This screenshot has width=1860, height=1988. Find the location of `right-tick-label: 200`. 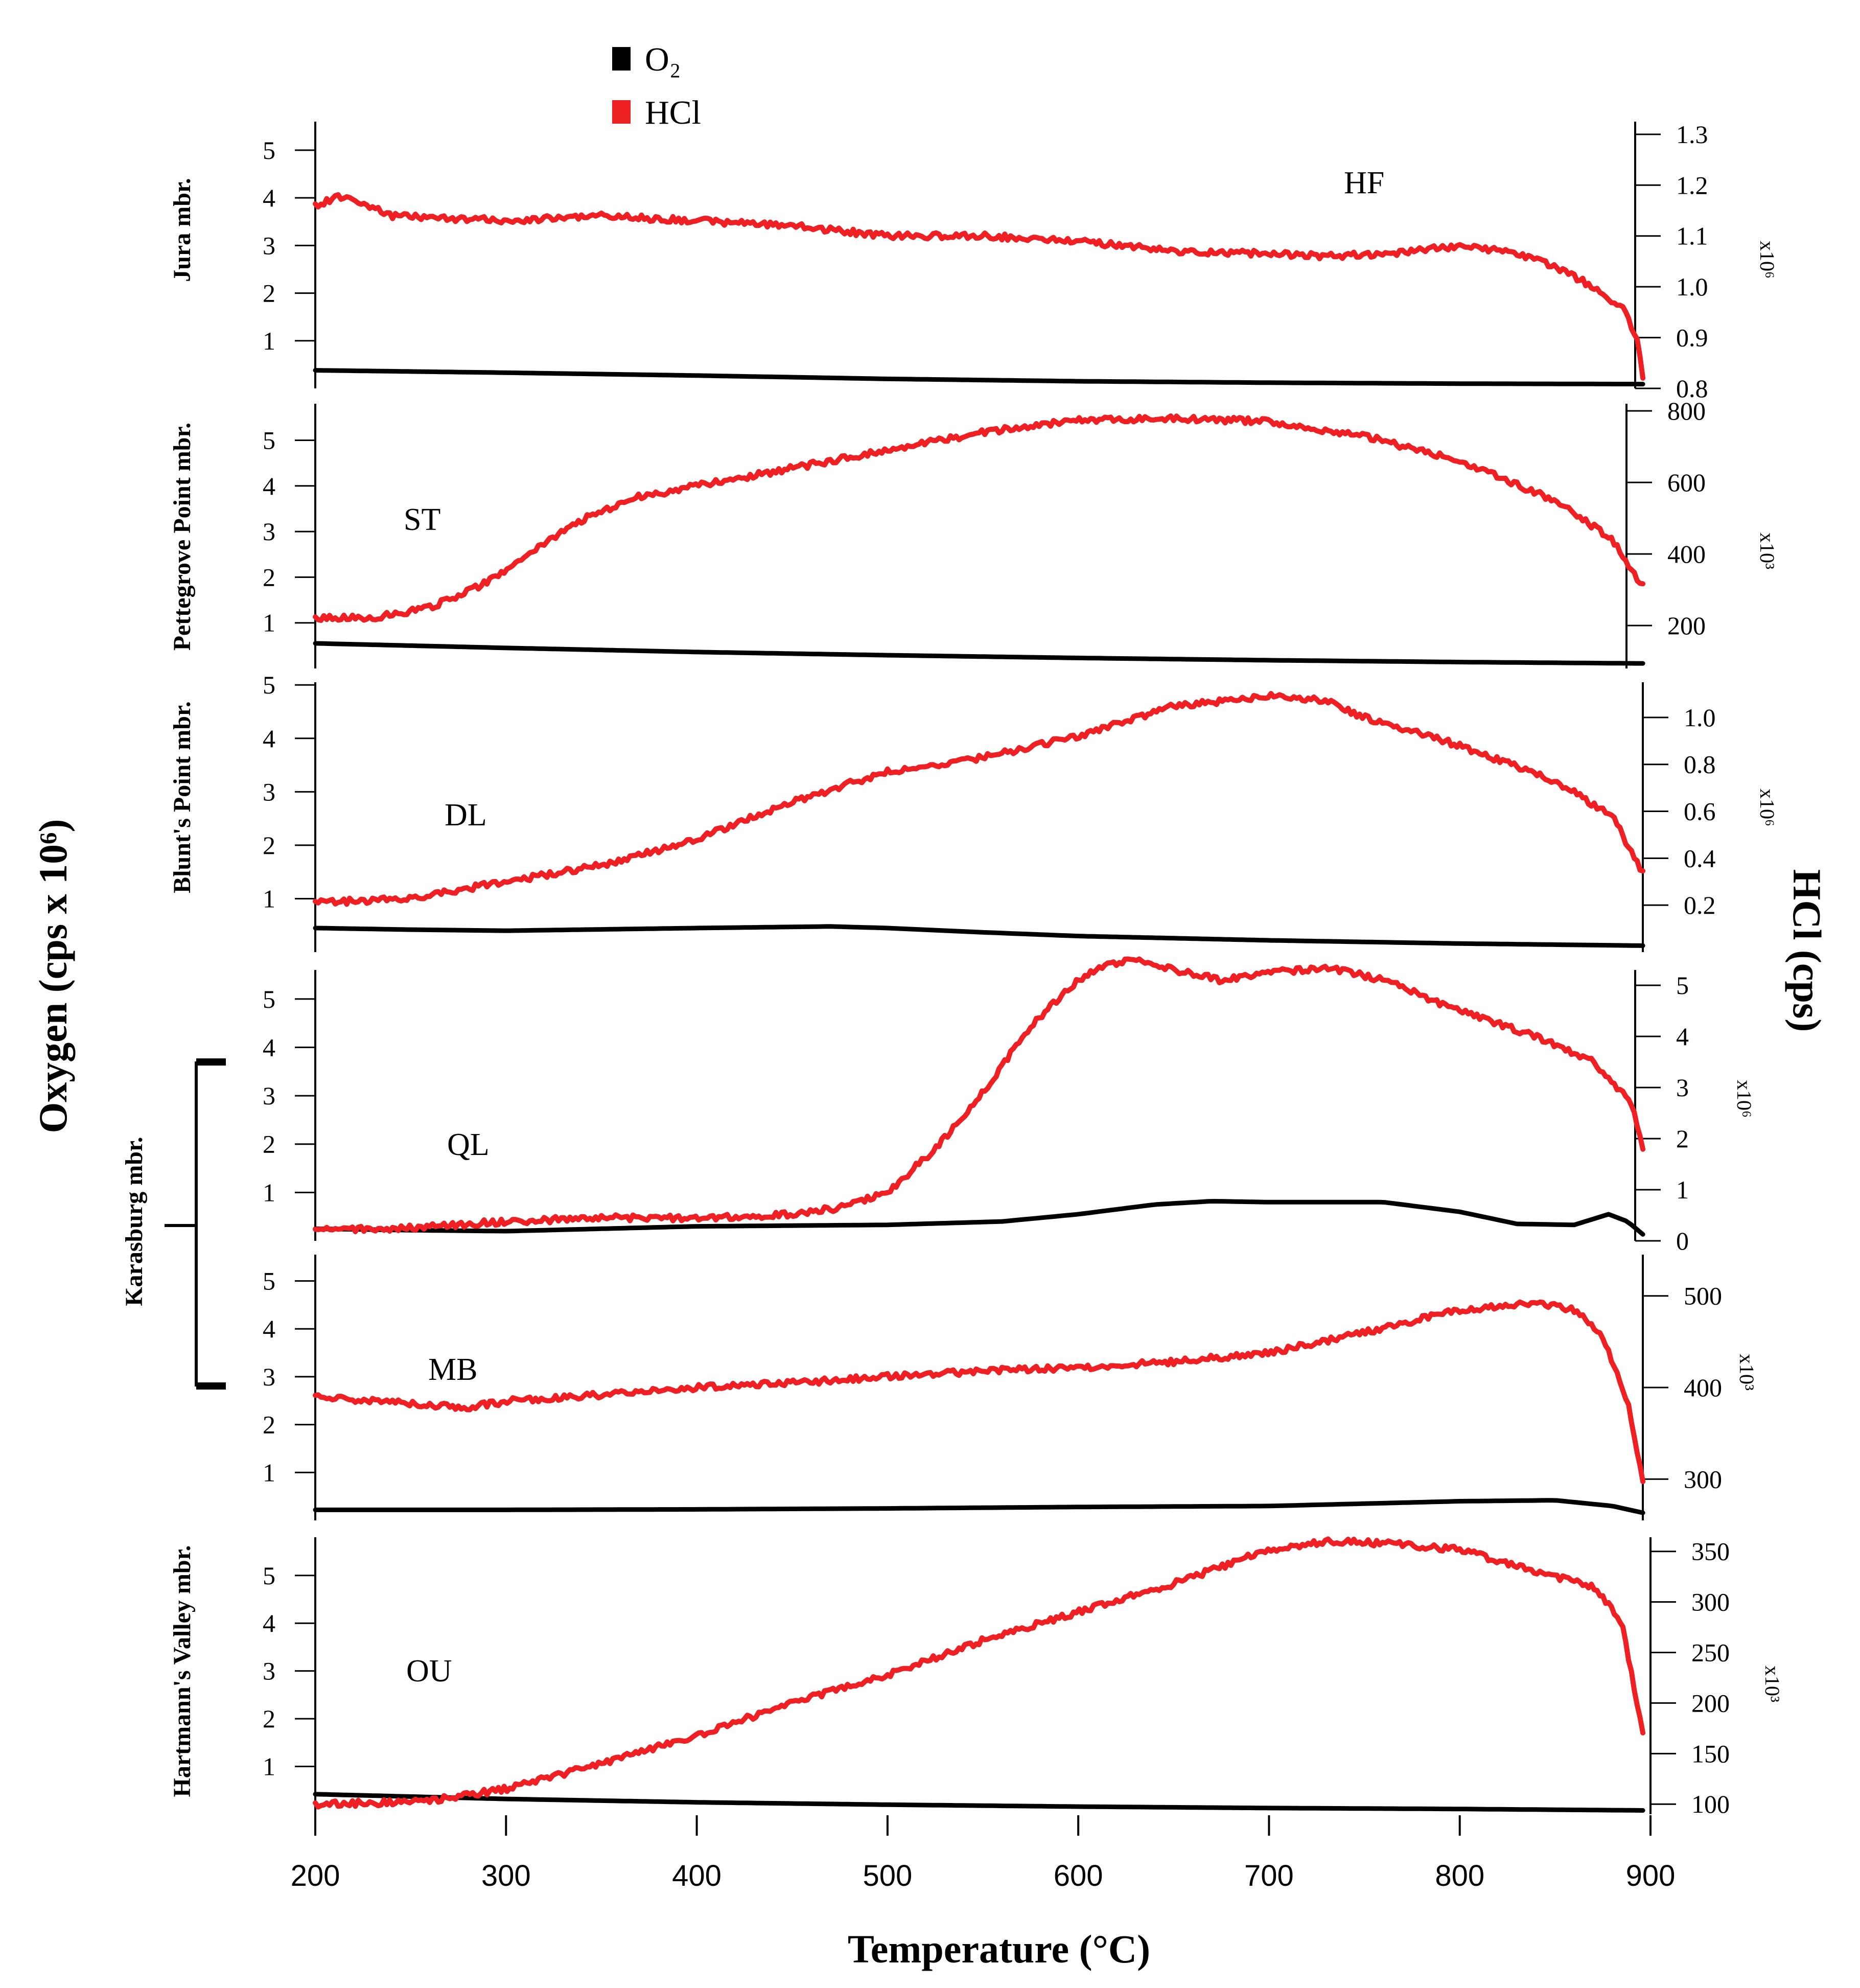

right-tick-label: 200 is located at coordinates (1686, 625).